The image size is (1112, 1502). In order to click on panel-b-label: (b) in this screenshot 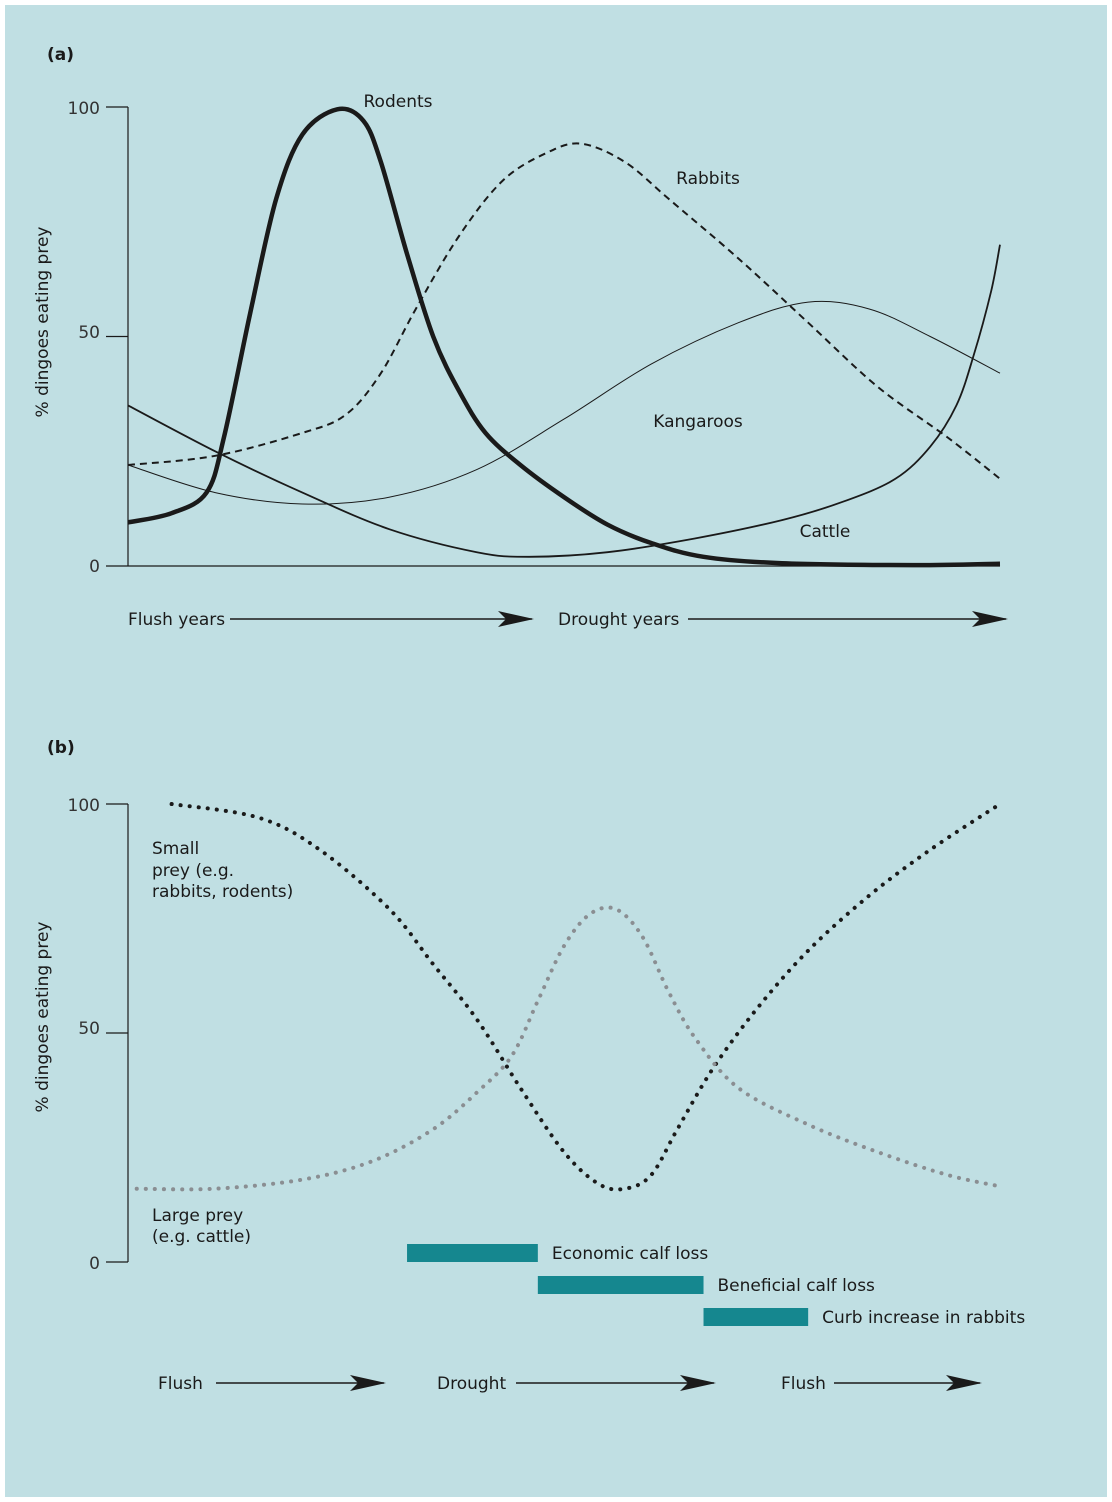, I will do `click(61, 748)`.